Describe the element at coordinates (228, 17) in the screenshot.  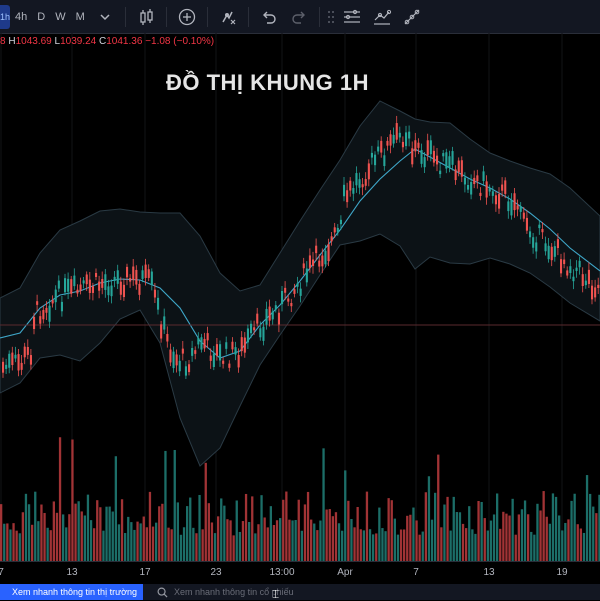
I see `alert-button` at that location.